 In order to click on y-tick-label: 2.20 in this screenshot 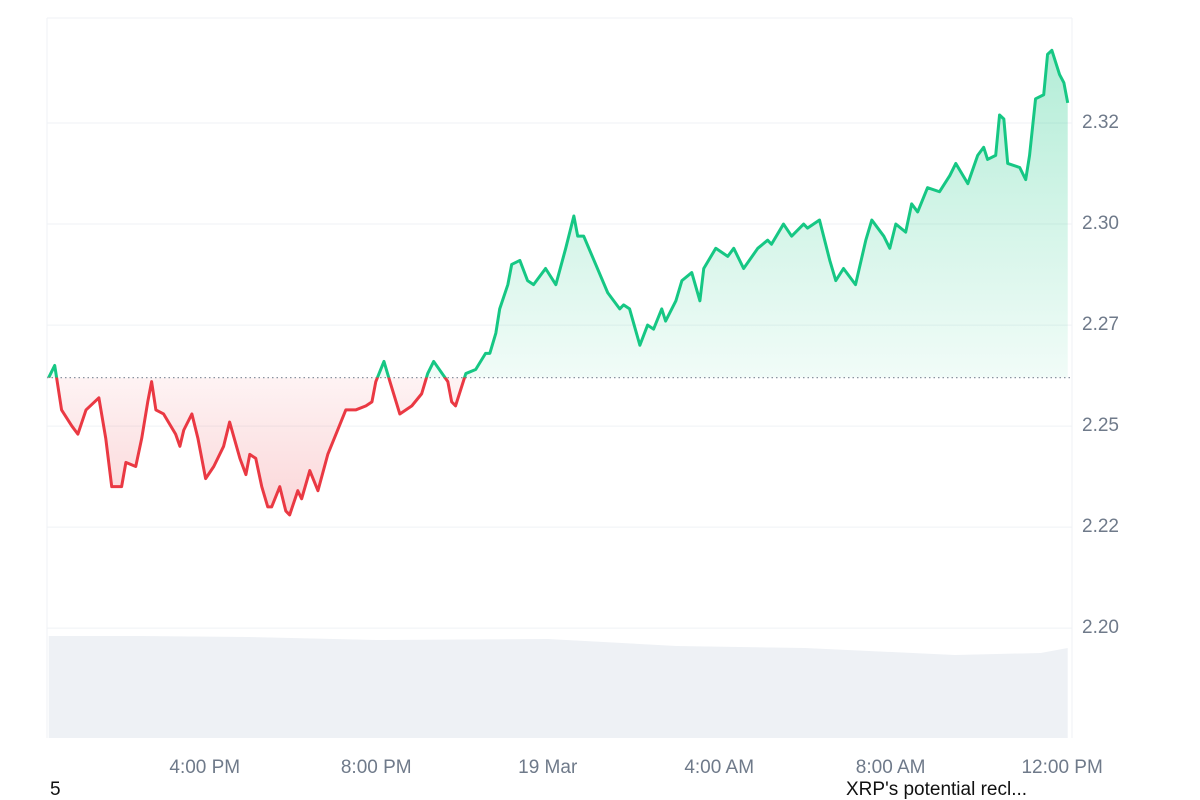, I will do `click(1100, 627)`.